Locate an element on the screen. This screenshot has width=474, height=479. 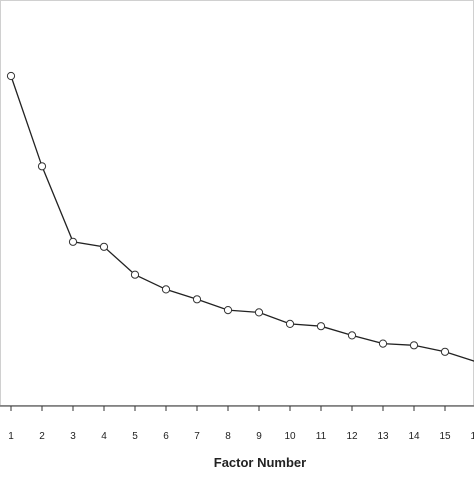
x-tick-label-12: 12 is located at coordinates (352, 436).